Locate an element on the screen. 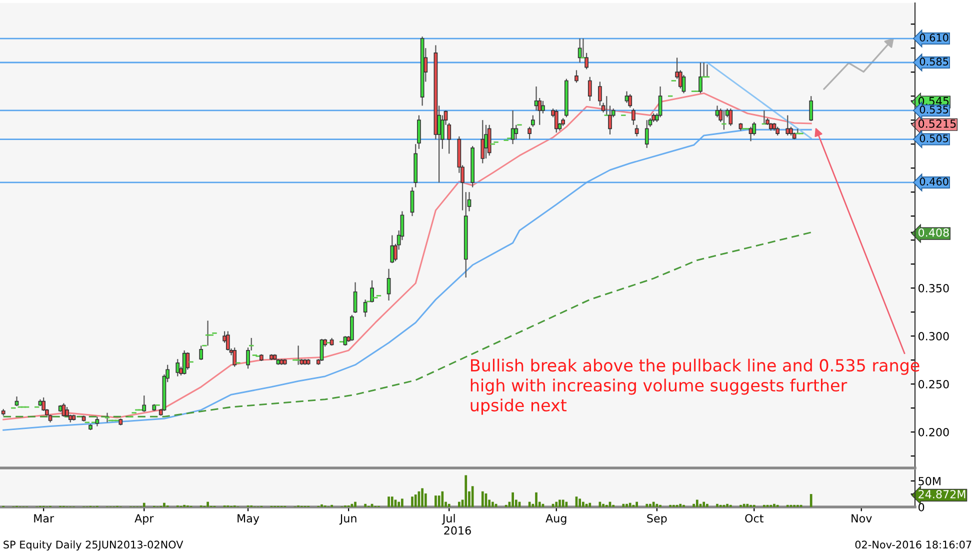  y-tick-label: 0.5215 is located at coordinates (937, 123).